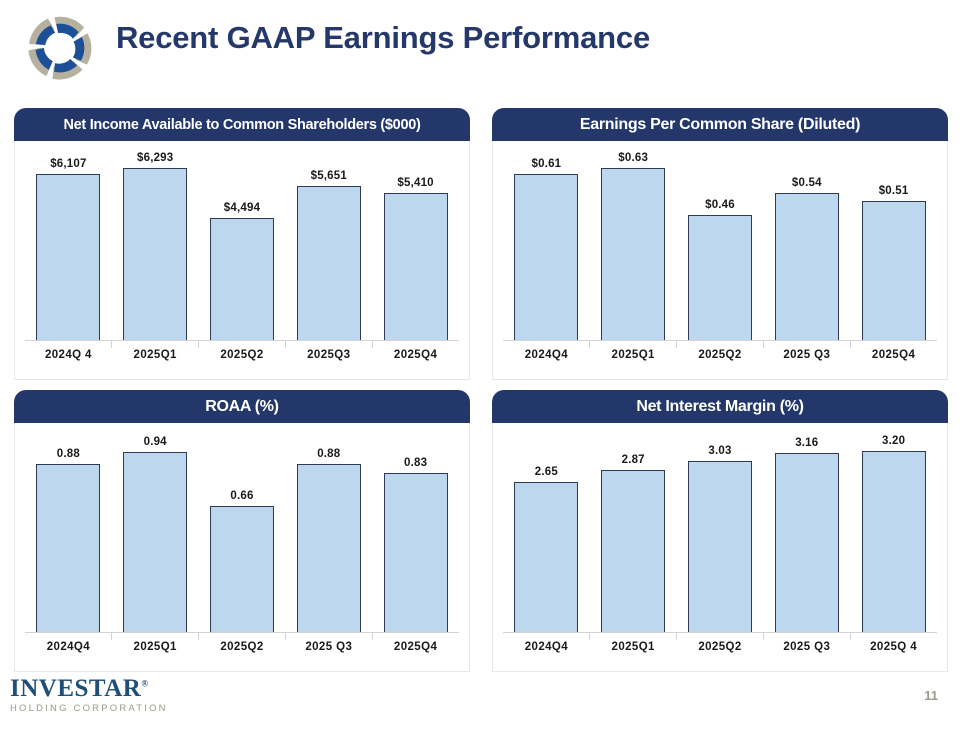 The height and width of the screenshot is (730, 960). I want to click on bar-value-label: 2.65, so click(546, 472).